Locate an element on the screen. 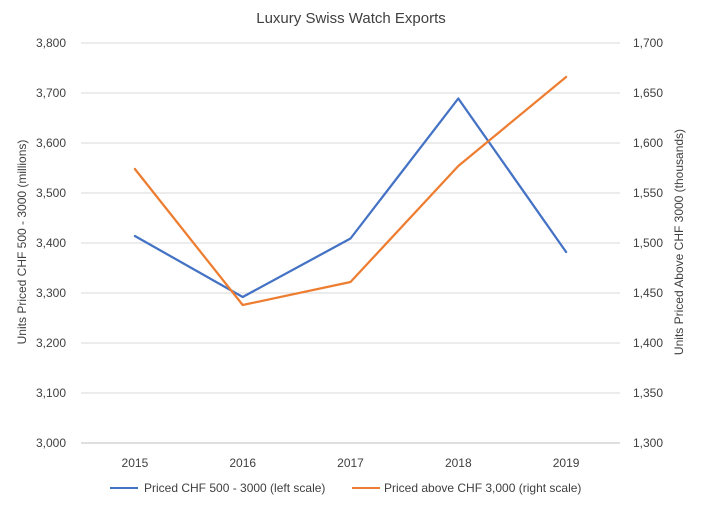  x-tick-label: 2017 is located at coordinates (350, 463).